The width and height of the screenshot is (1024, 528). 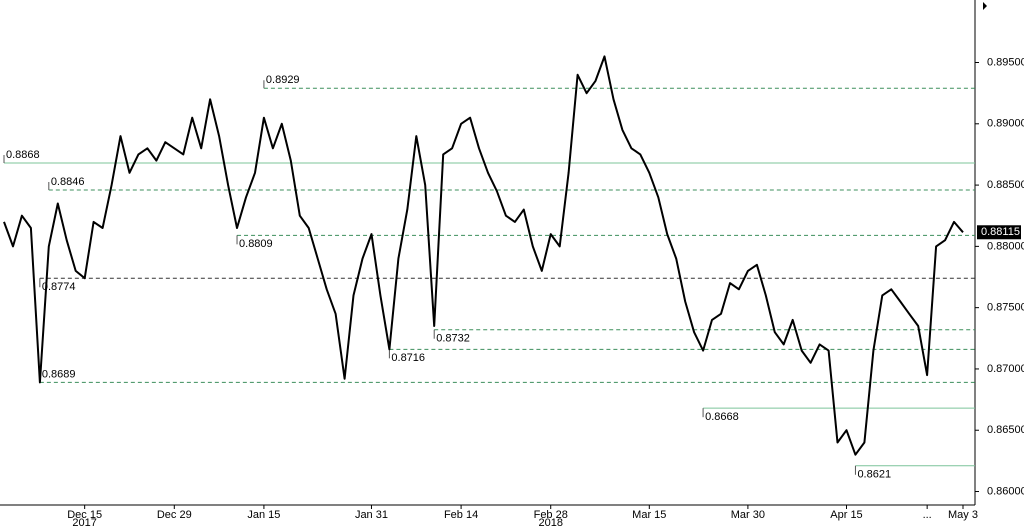 I want to click on y-tick-label: 0.89500, so click(x=1005, y=62).